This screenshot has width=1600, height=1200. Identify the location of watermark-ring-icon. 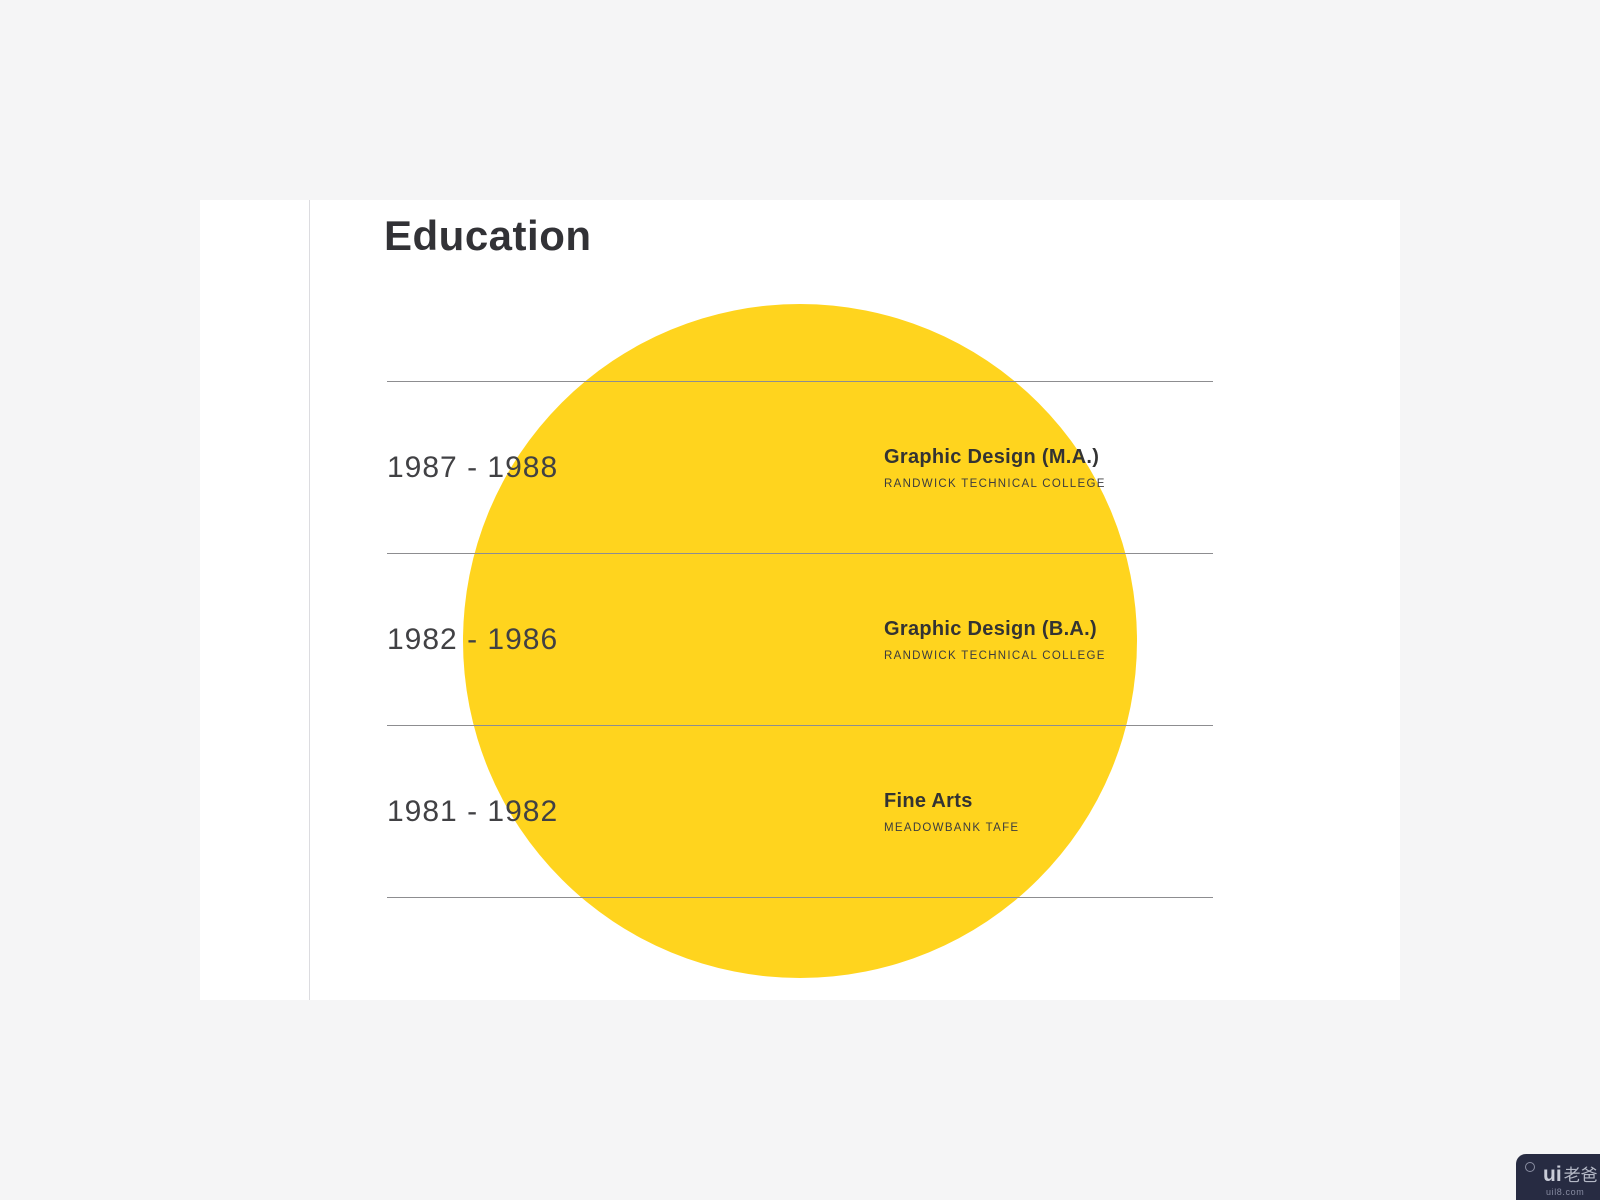
(1530, 1167).